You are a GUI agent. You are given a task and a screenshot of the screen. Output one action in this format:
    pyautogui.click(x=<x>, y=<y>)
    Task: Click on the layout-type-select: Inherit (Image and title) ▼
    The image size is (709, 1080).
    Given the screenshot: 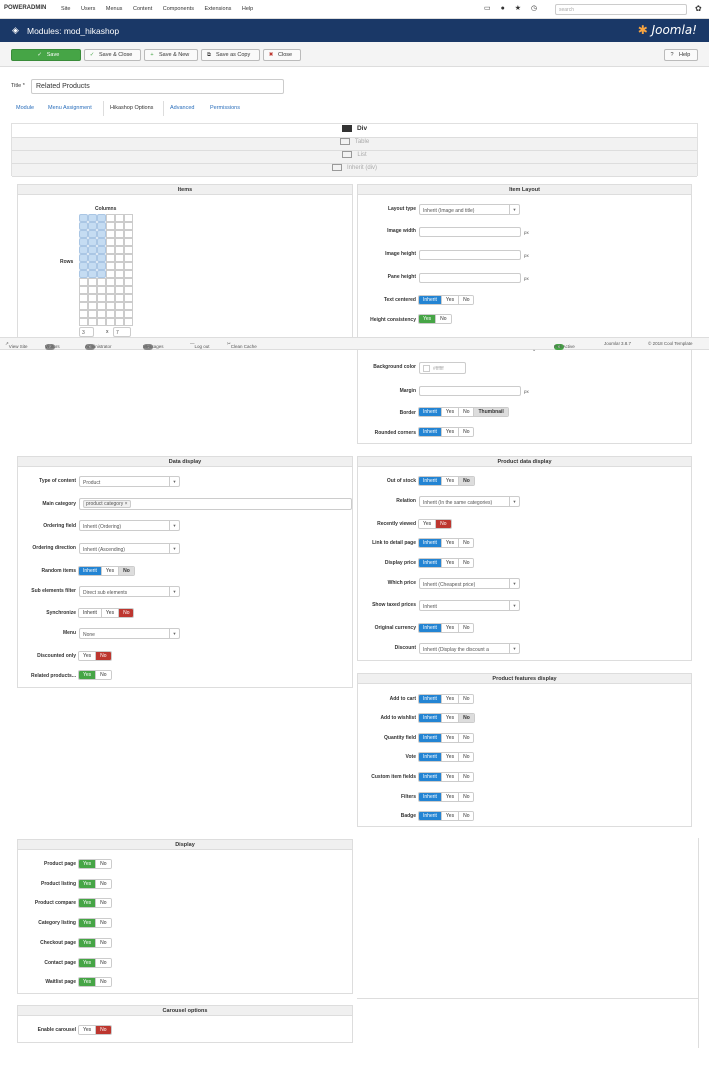 What is the action you would take?
    pyautogui.click(x=469, y=209)
    